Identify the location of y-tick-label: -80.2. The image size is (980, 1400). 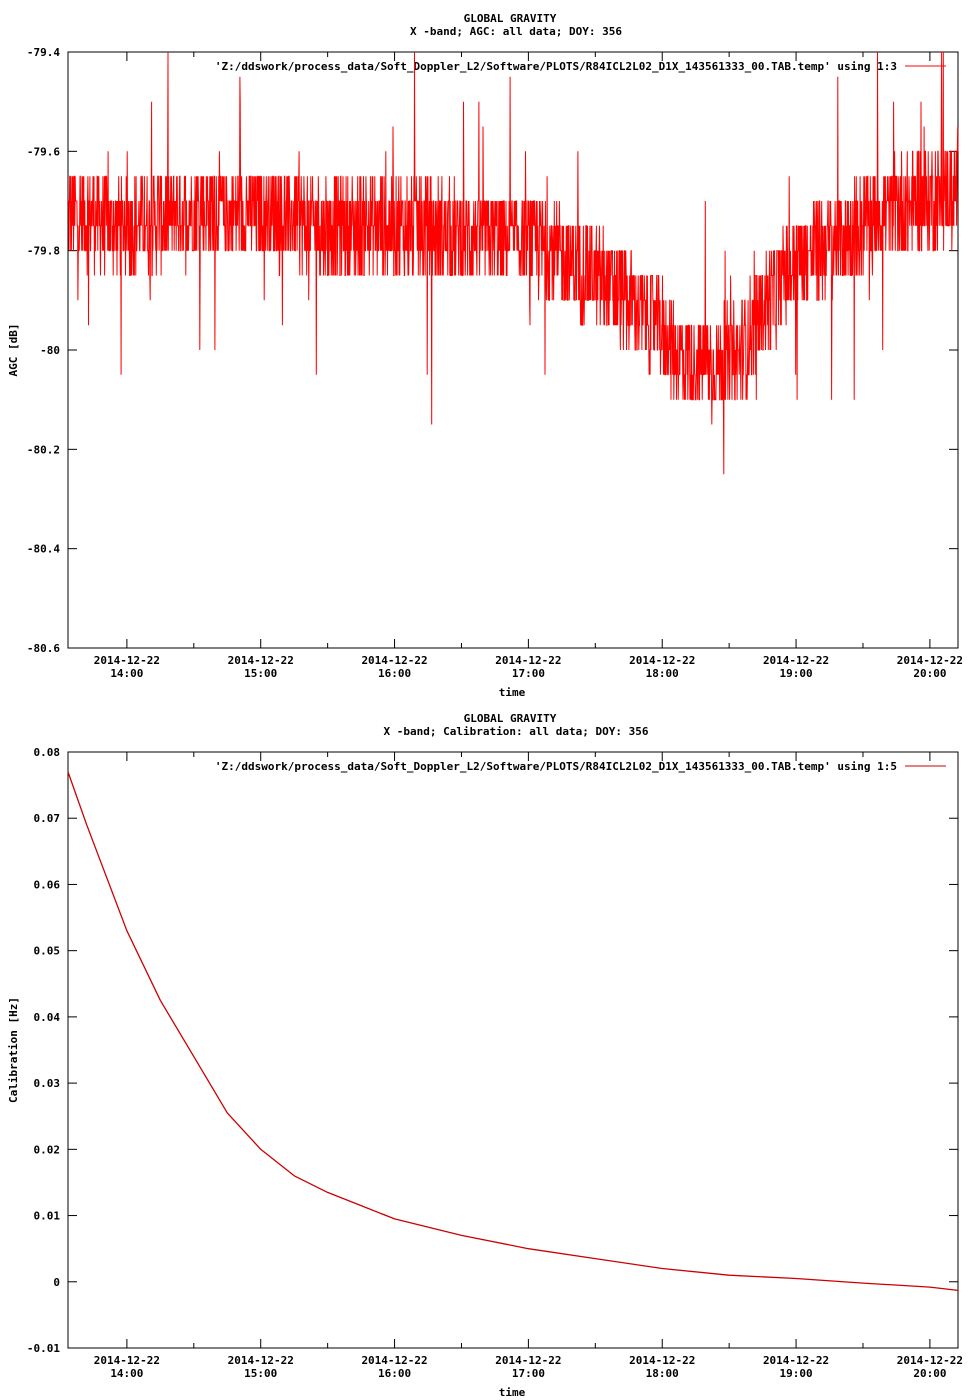
(43, 449).